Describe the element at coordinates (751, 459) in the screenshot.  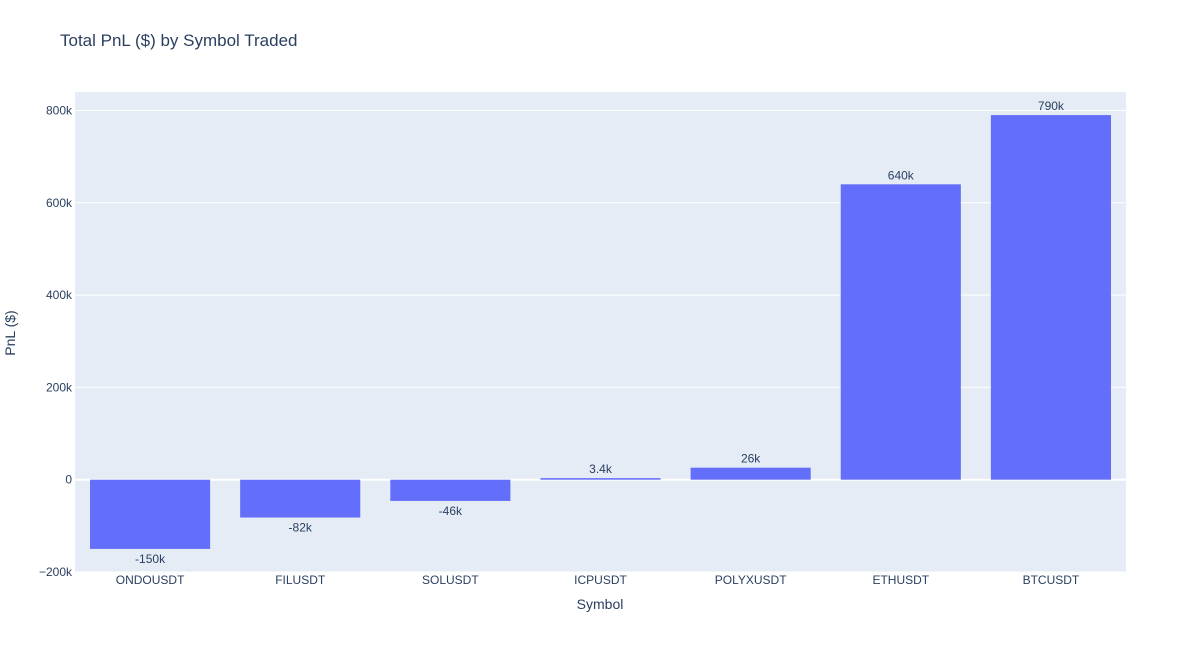
I see `bar-value-label: 26k` at that location.